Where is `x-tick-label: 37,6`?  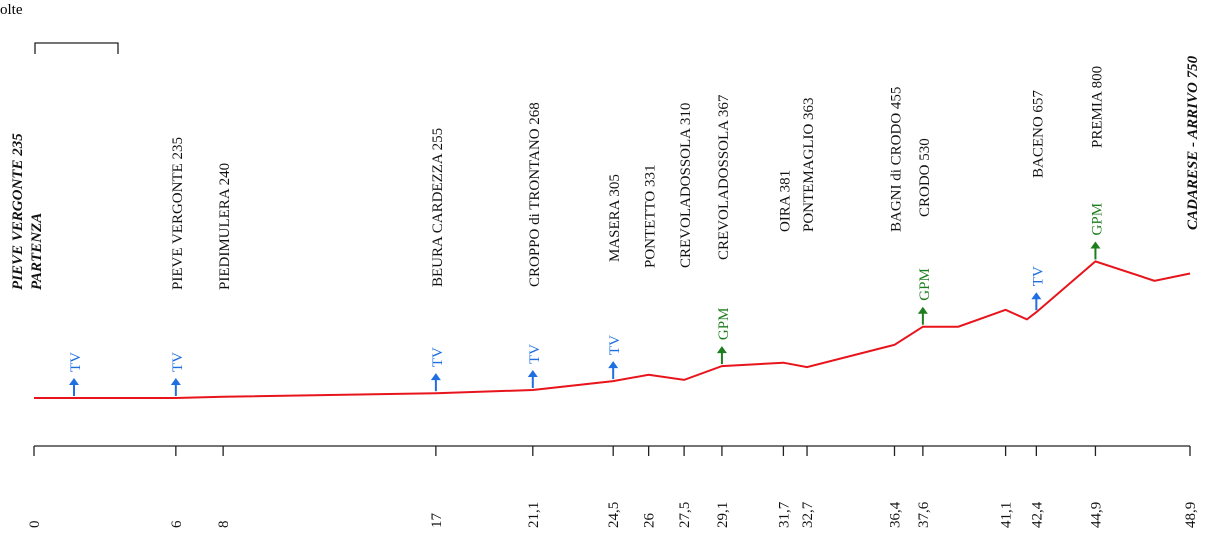
x-tick-label: 37,6 is located at coordinates (924, 514).